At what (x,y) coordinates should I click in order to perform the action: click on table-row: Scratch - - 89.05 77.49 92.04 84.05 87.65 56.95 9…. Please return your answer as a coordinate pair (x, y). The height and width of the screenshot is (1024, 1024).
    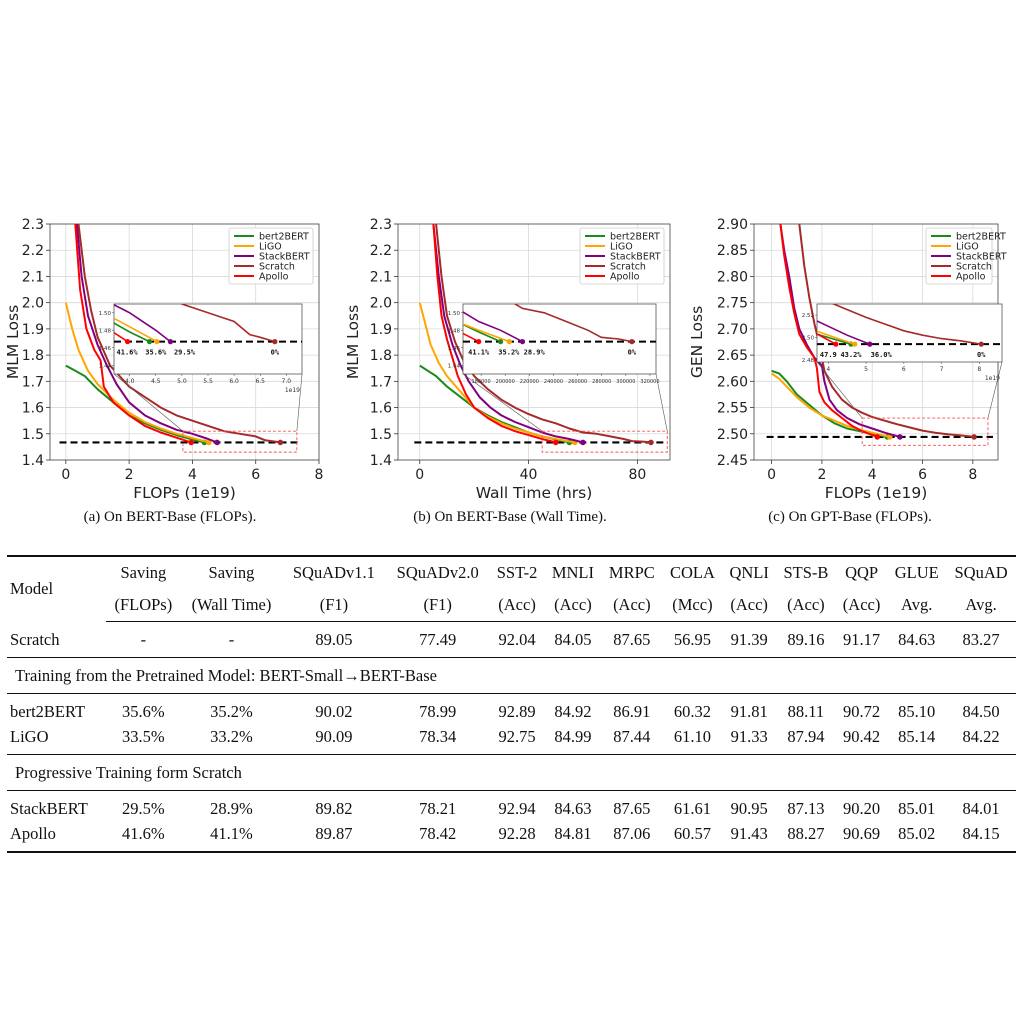
    Looking at the image, I should click on (511, 640).